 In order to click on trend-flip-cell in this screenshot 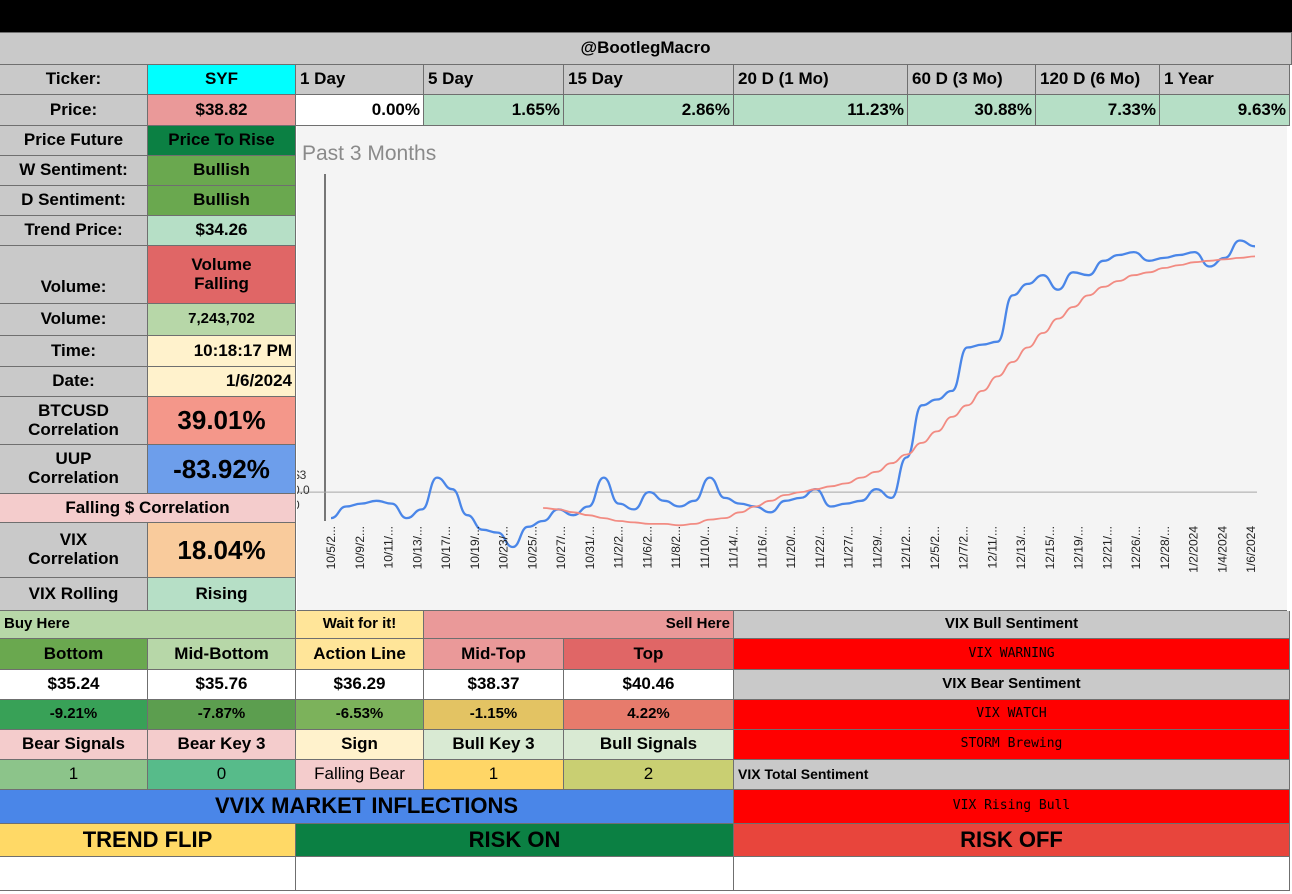, I will do `click(148, 874)`.